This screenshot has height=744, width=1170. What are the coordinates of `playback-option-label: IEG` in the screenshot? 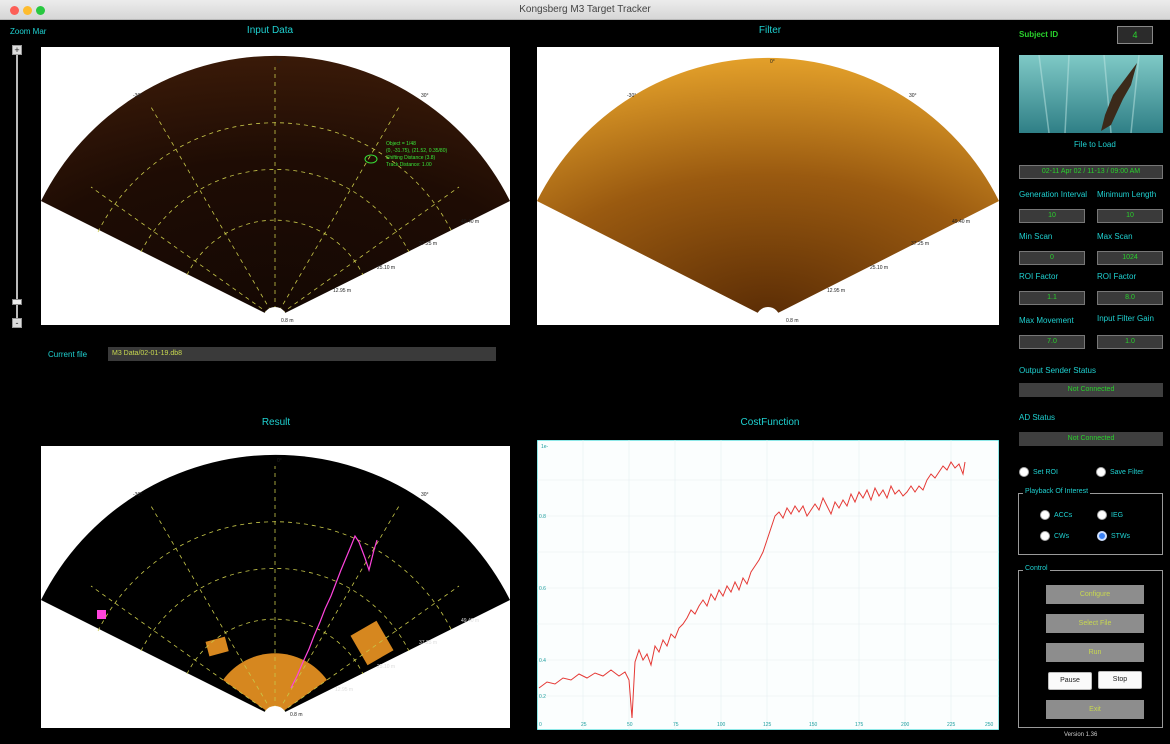 It's located at (1117, 515).